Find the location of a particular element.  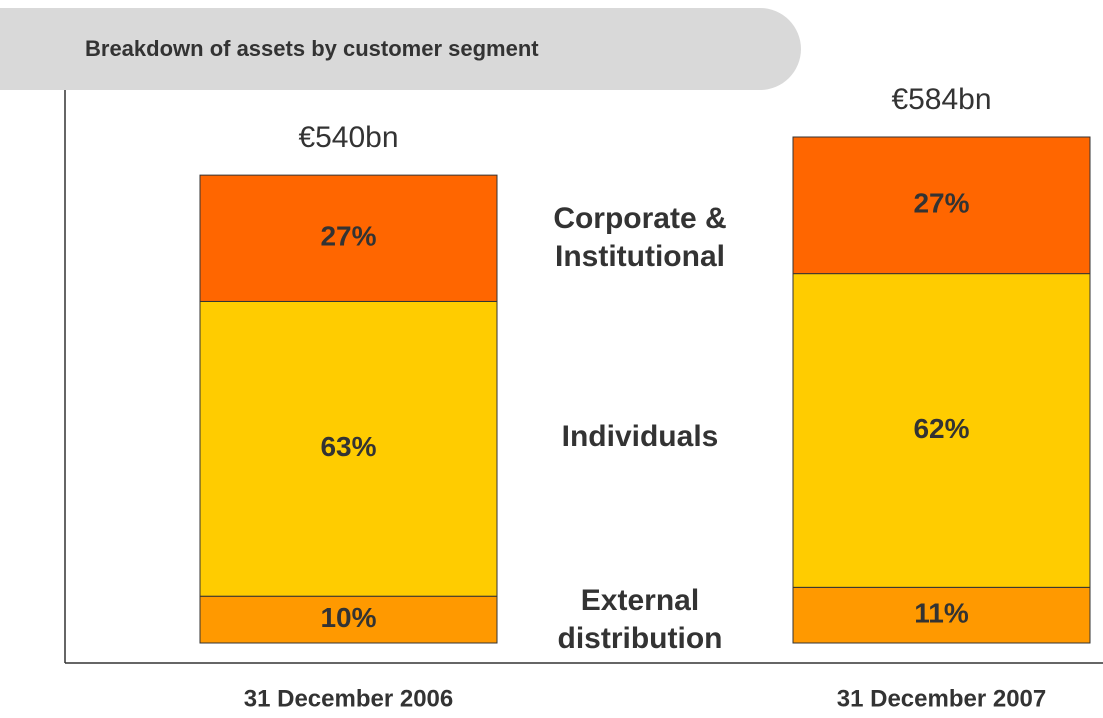

title-pill is located at coordinates (400, 49).